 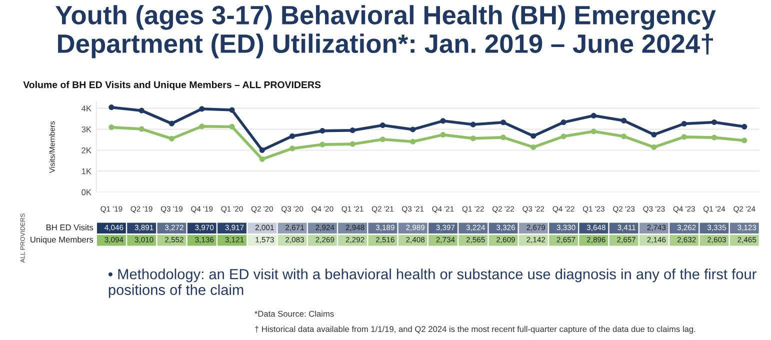 What do you see at coordinates (87, 171) in the screenshot?
I see `y-tick-label: 1K` at bounding box center [87, 171].